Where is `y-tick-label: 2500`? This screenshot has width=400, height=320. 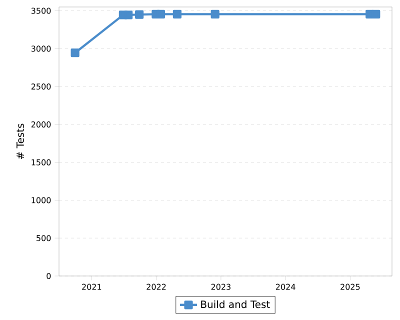 y-tick-label: 2500 is located at coordinates (41, 87).